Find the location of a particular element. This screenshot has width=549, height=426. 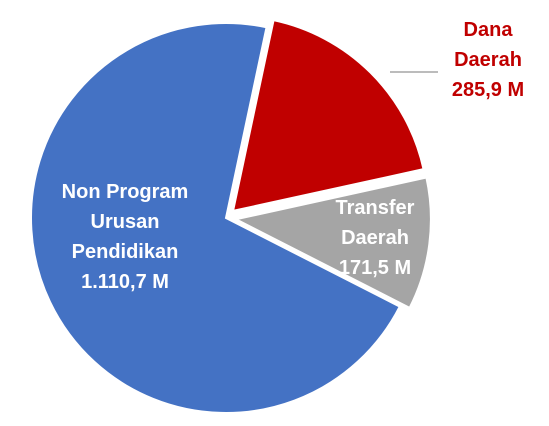

value-label: 171,5 M is located at coordinates (375, 268).